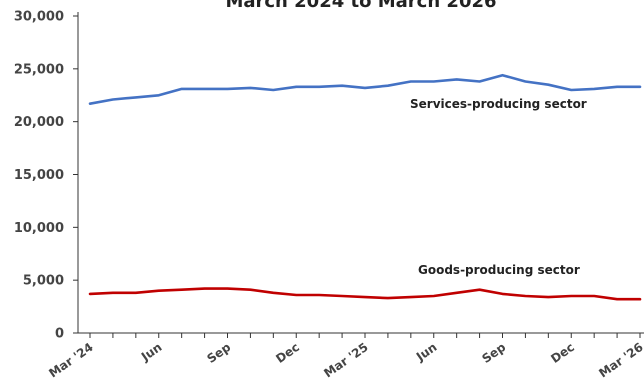 The width and height of the screenshot is (644, 391). What do you see at coordinates (70, 360) in the screenshot?
I see `x-tick-label: Mar '24` at bounding box center [70, 360].